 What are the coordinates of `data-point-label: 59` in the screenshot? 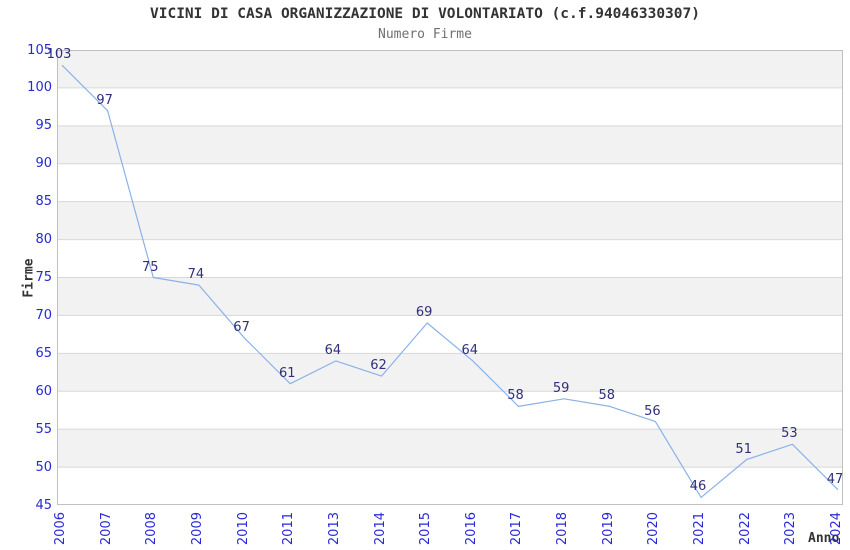 It's located at (561, 388).